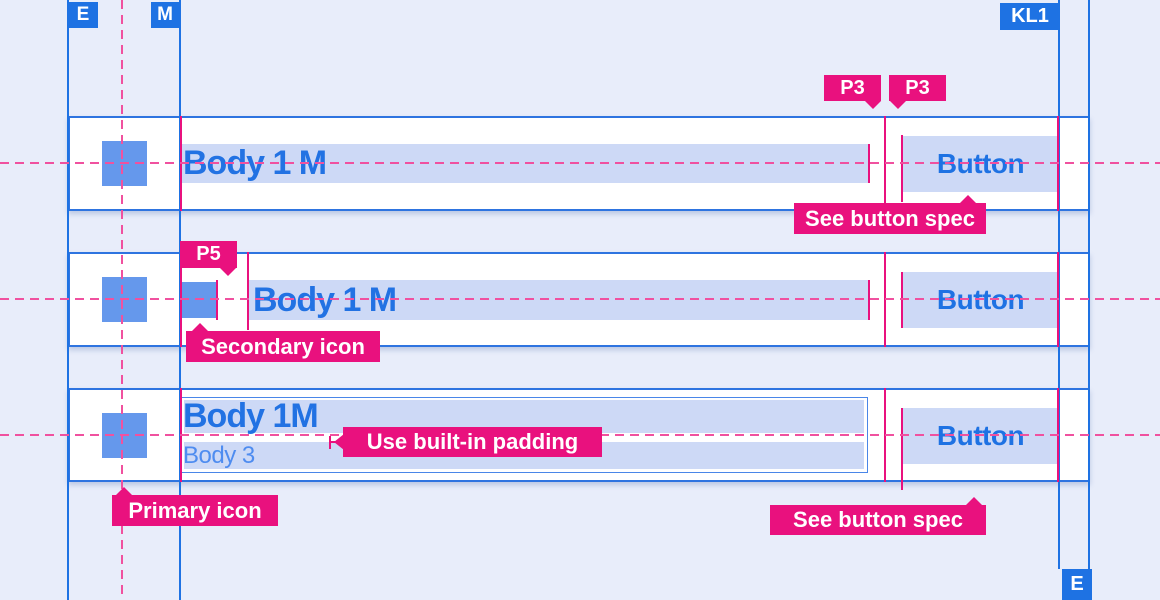 The width and height of the screenshot is (1160, 600). I want to click on keyline-tag-e-top: E, so click(83, 15).